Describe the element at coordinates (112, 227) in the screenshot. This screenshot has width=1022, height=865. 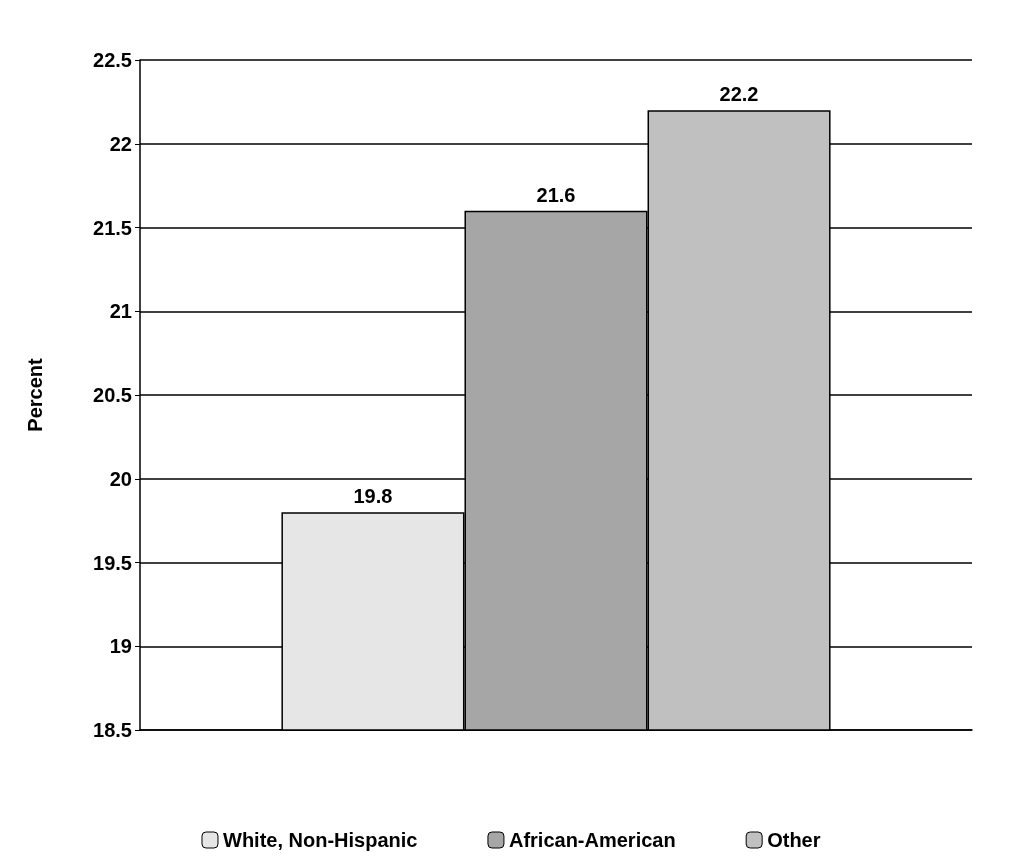
I see `y-tick-label: 21.5` at that location.